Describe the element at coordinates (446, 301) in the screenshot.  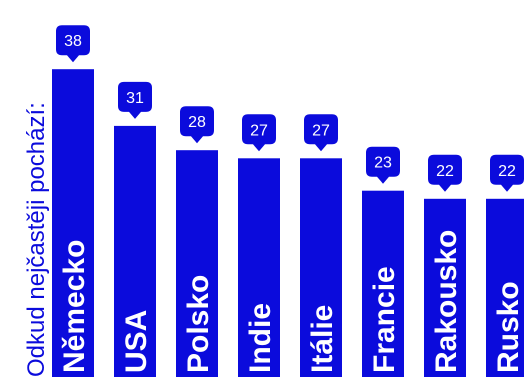
I see `category-label-6: Rakousko` at that location.